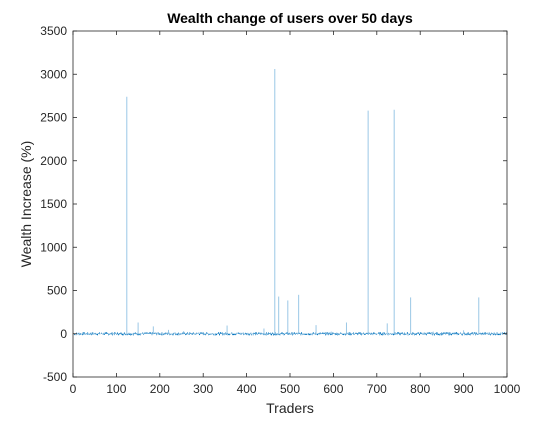  Describe the element at coordinates (53, 161) in the screenshot. I see `y-tick-label: 2000` at that location.